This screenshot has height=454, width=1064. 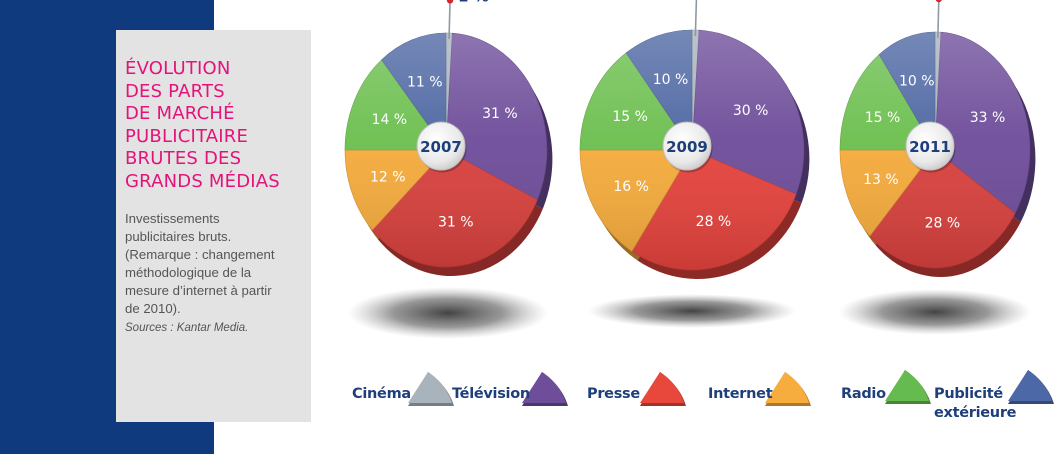 What do you see at coordinates (178, 236) in the screenshot?
I see `note-line: publicitaires bruts.` at bounding box center [178, 236].